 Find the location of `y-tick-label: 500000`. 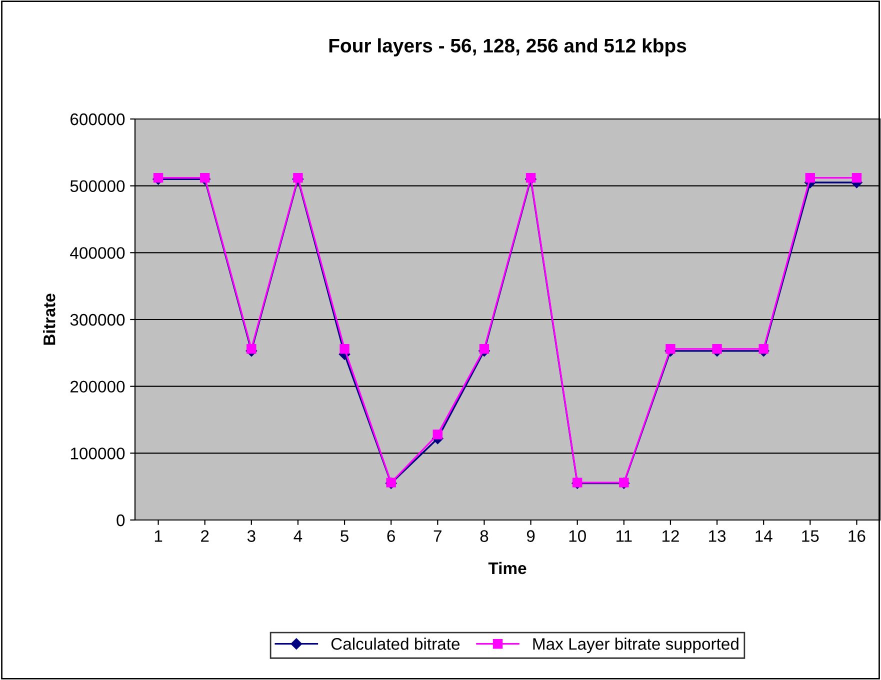

y-tick-label: 500000 is located at coordinates (97, 186).